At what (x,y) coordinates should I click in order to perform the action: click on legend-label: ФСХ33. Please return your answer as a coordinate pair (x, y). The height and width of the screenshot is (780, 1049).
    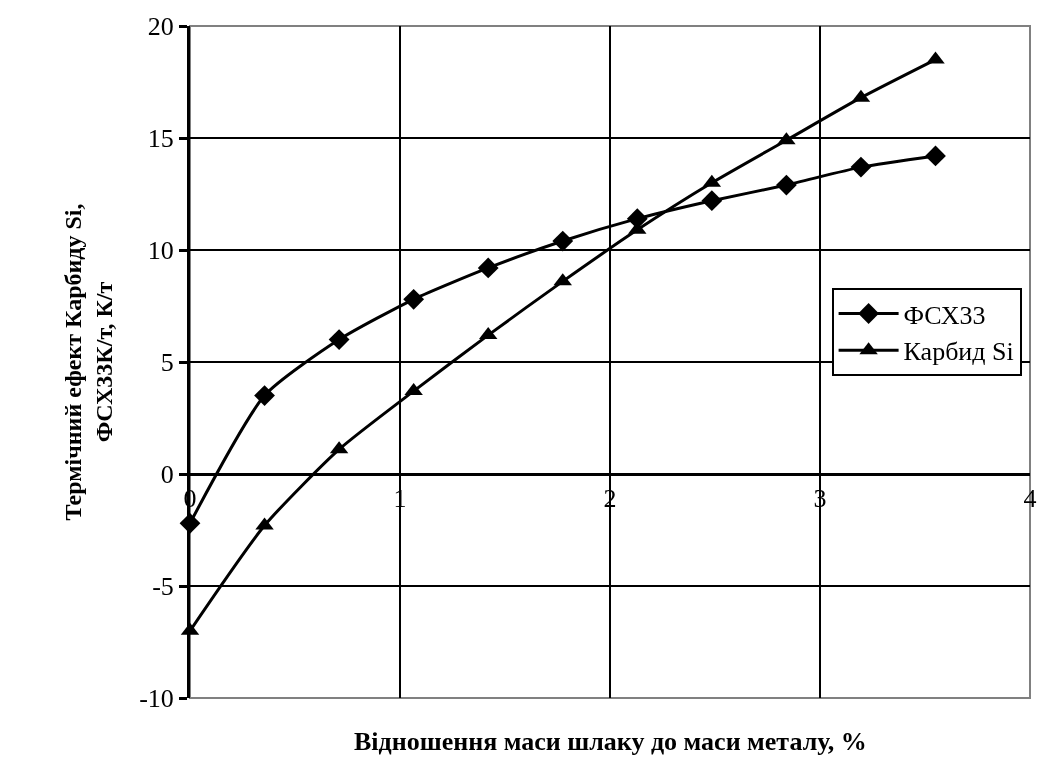
    Looking at the image, I should click on (944, 315).